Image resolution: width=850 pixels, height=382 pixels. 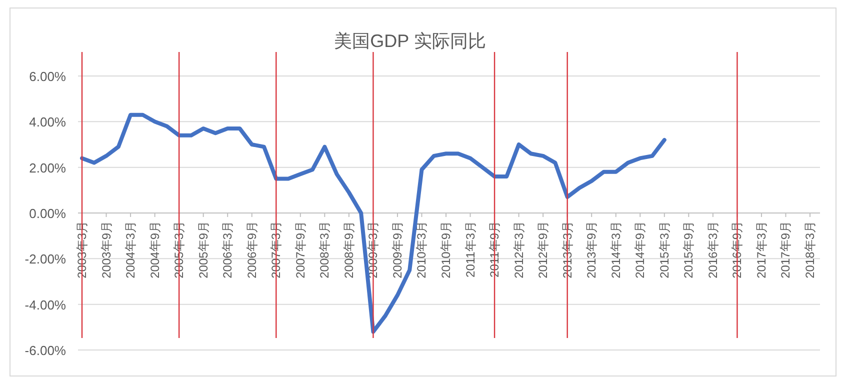 What do you see at coordinates (349, 249) in the screenshot?
I see `x-tick-label: 2008年9月` at bounding box center [349, 249].